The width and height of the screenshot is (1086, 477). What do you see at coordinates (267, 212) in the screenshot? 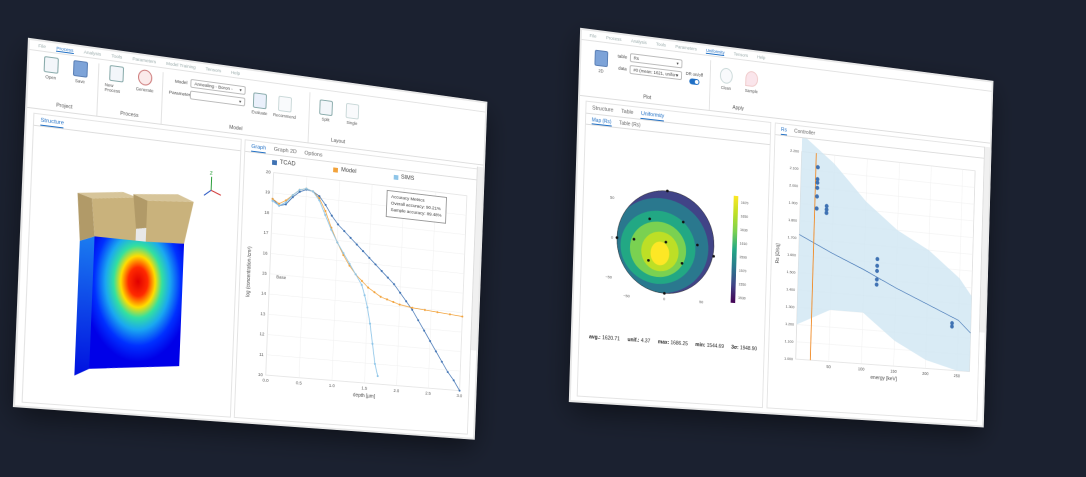
I see `y-tick-label: 18` at bounding box center [267, 212].